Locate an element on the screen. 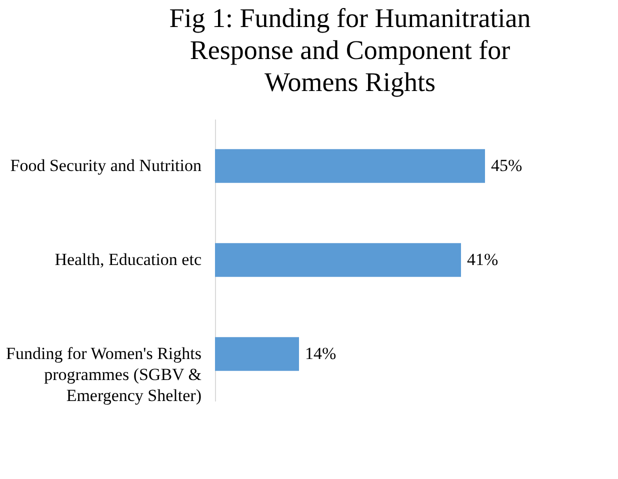  y-tick-label: Funding for Women's Rights programmes (SGBV & Emergency Shelter) is located at coordinates (104, 374).